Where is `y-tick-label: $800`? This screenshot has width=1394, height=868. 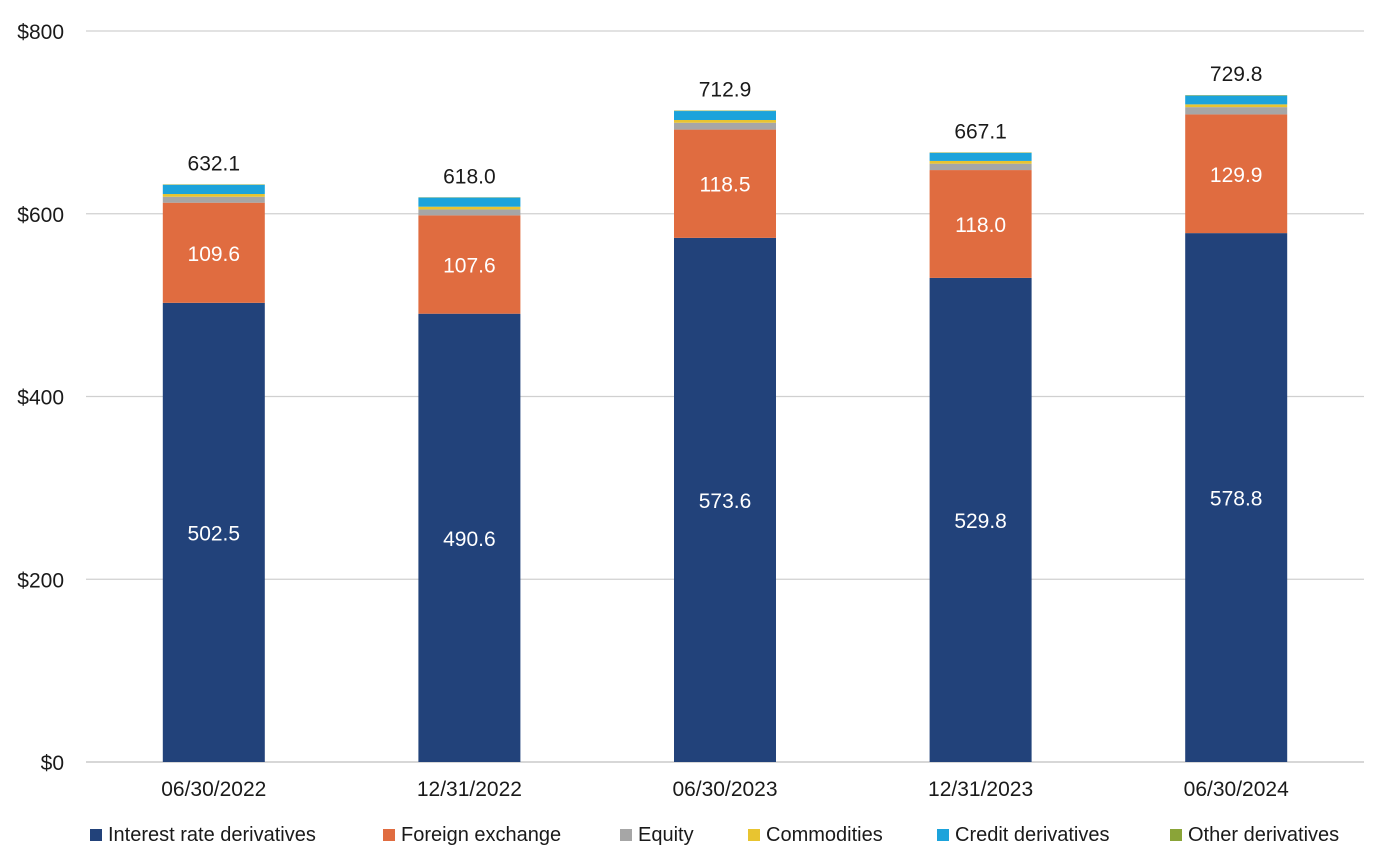
y-tick-label: $800 is located at coordinates (40, 32).